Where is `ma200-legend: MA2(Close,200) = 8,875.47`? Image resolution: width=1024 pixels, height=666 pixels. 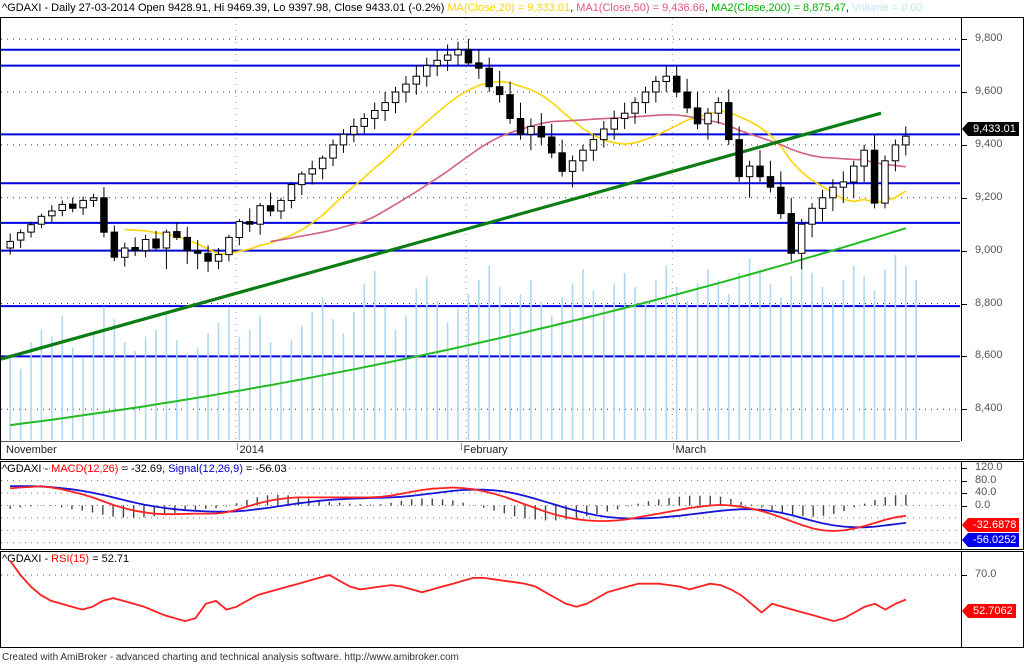
ma200-legend: MA2(Close,200) = 8,875.47 is located at coordinates (778, 8).